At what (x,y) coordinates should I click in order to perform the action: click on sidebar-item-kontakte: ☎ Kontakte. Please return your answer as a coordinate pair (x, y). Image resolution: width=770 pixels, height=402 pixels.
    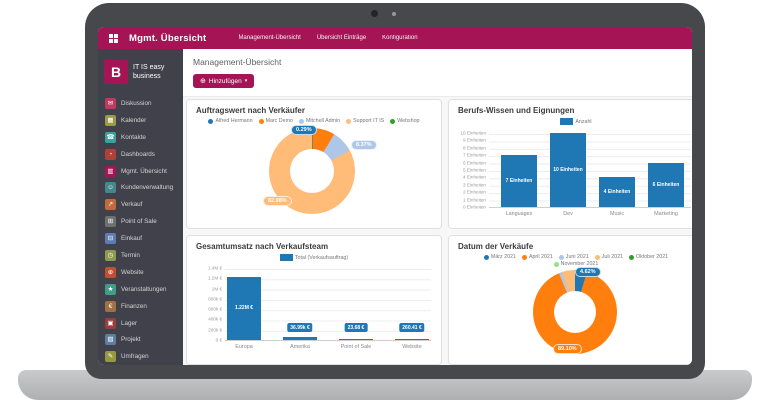
    Looking at the image, I should click on (140, 137).